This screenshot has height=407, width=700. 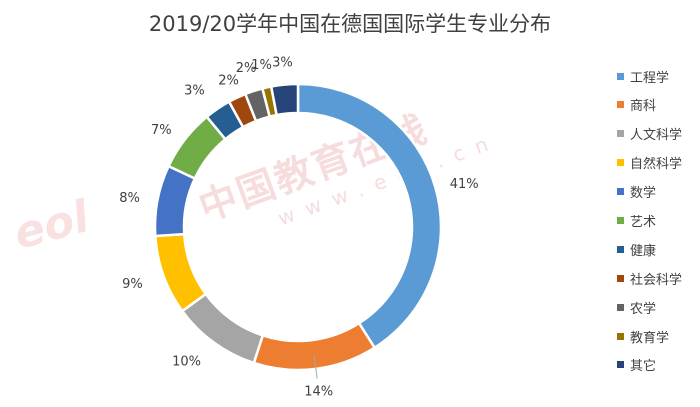 I want to click on legend-item: 艺术, so click(x=657, y=220).